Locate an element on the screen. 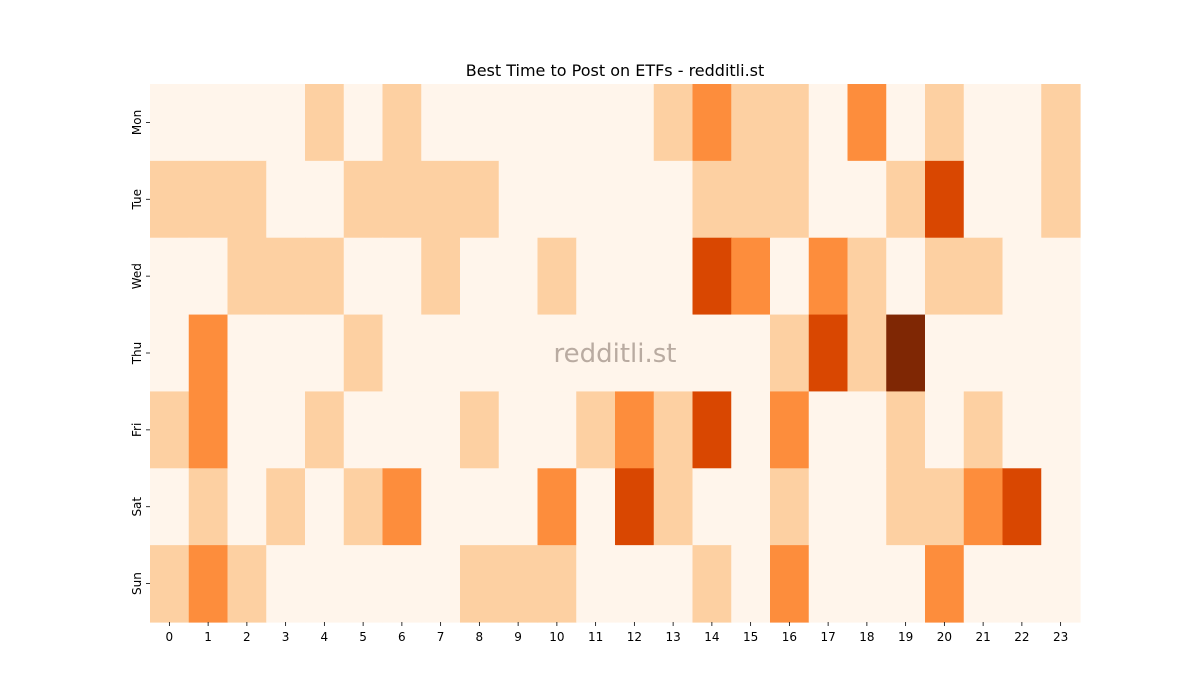  chart-title: Best Time to Post on ETFs - redditli.st is located at coordinates (615, 70).